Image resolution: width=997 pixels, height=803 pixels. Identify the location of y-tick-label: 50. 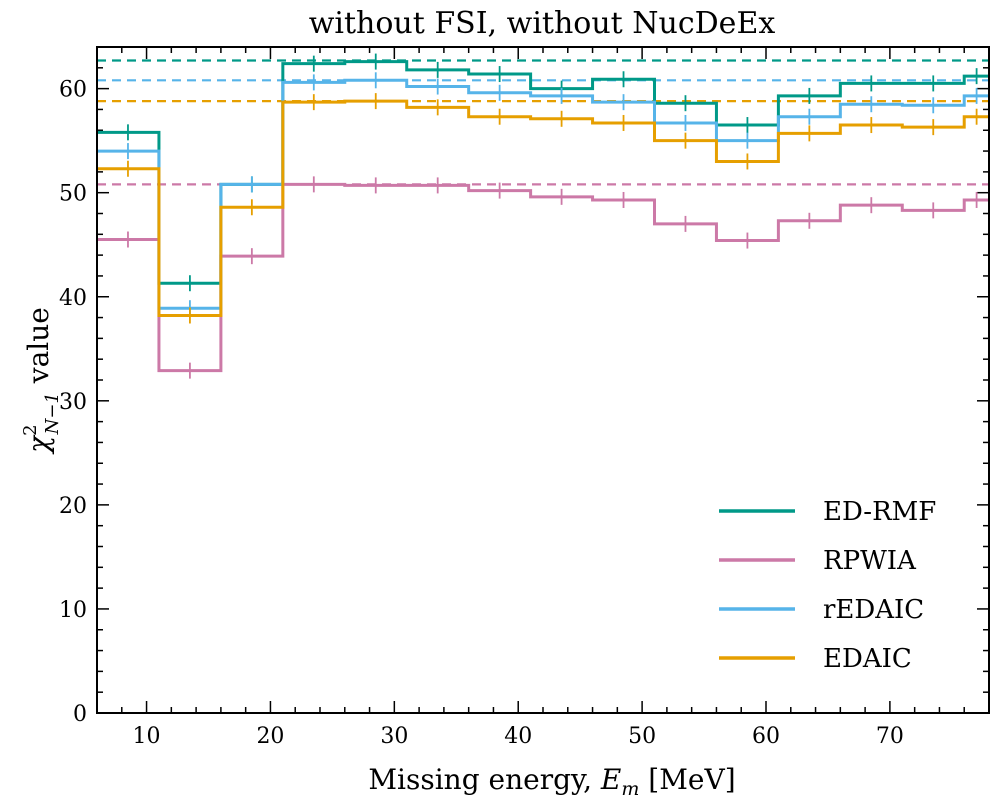
(73, 194).